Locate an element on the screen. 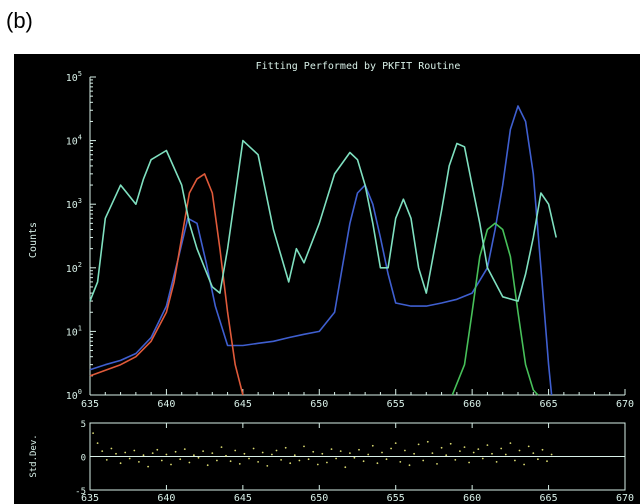 This screenshot has height=504, width=640. main-y-tick-label: 10⁵ is located at coordinates (74, 77).